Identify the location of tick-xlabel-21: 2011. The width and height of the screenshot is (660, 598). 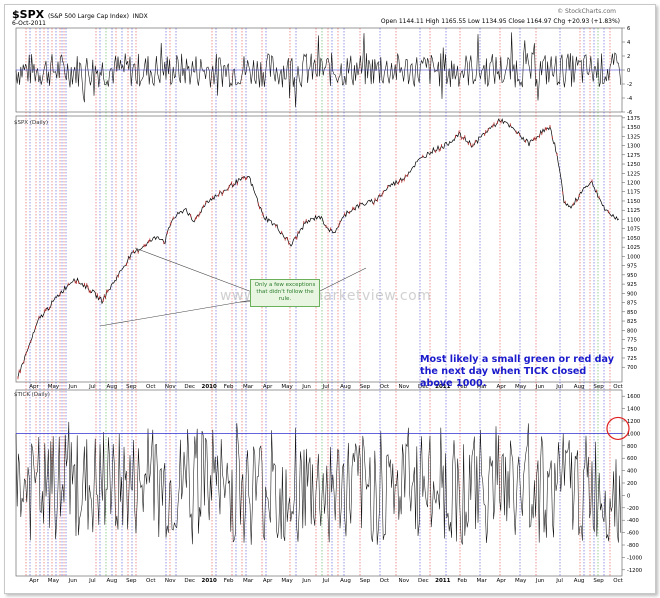
(442, 581).